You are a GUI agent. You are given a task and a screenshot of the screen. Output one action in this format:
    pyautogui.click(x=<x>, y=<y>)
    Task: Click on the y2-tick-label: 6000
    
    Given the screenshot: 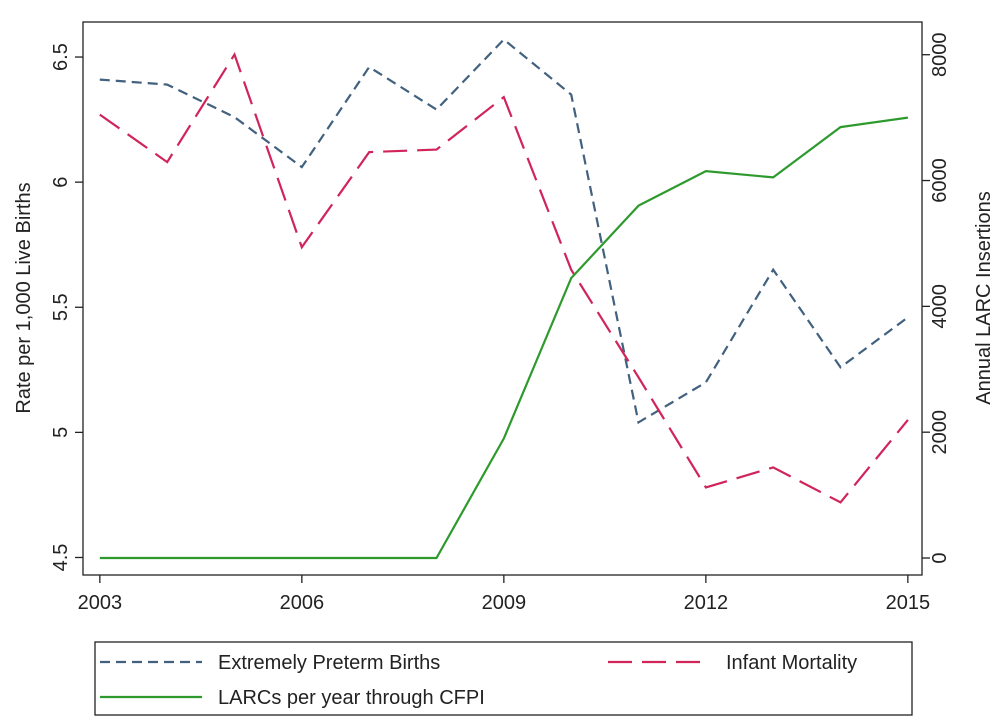 What is the action you would take?
    pyautogui.click(x=940, y=180)
    